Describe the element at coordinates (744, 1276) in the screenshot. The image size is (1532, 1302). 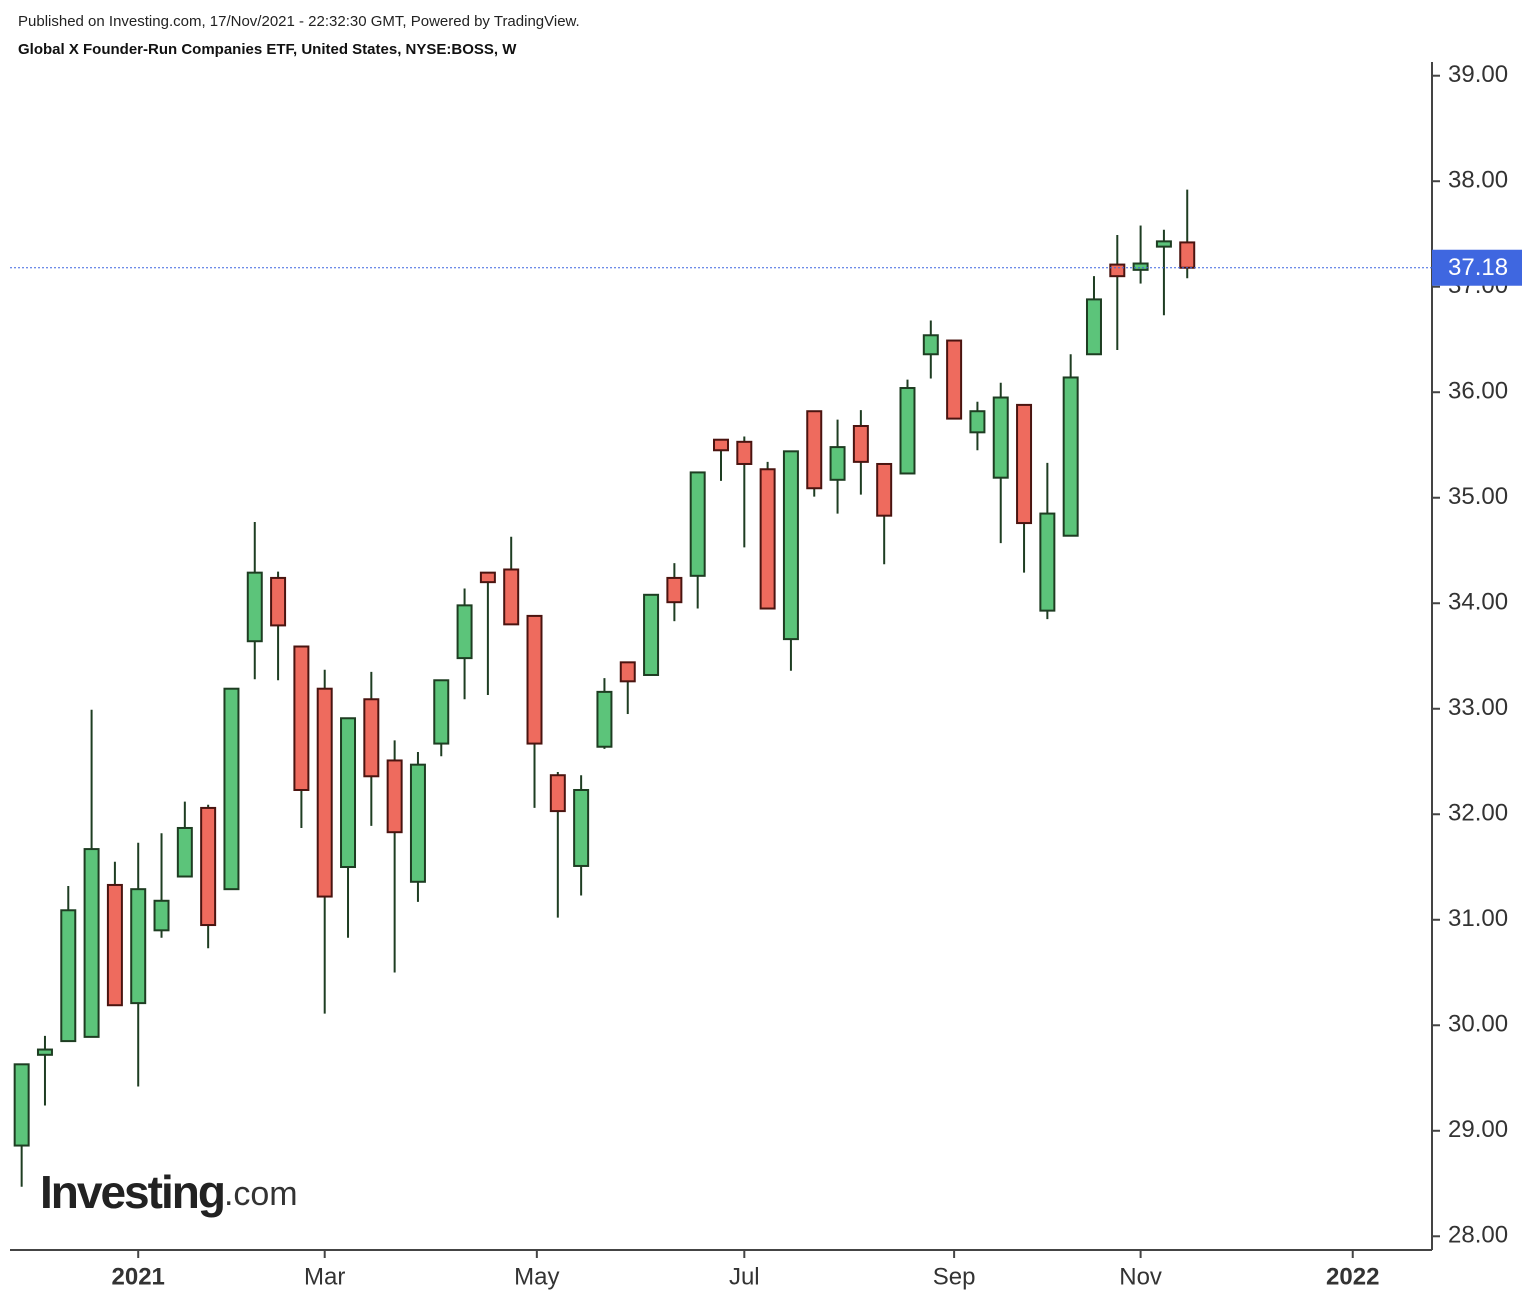
I see `x-tick-label: Jul` at that location.